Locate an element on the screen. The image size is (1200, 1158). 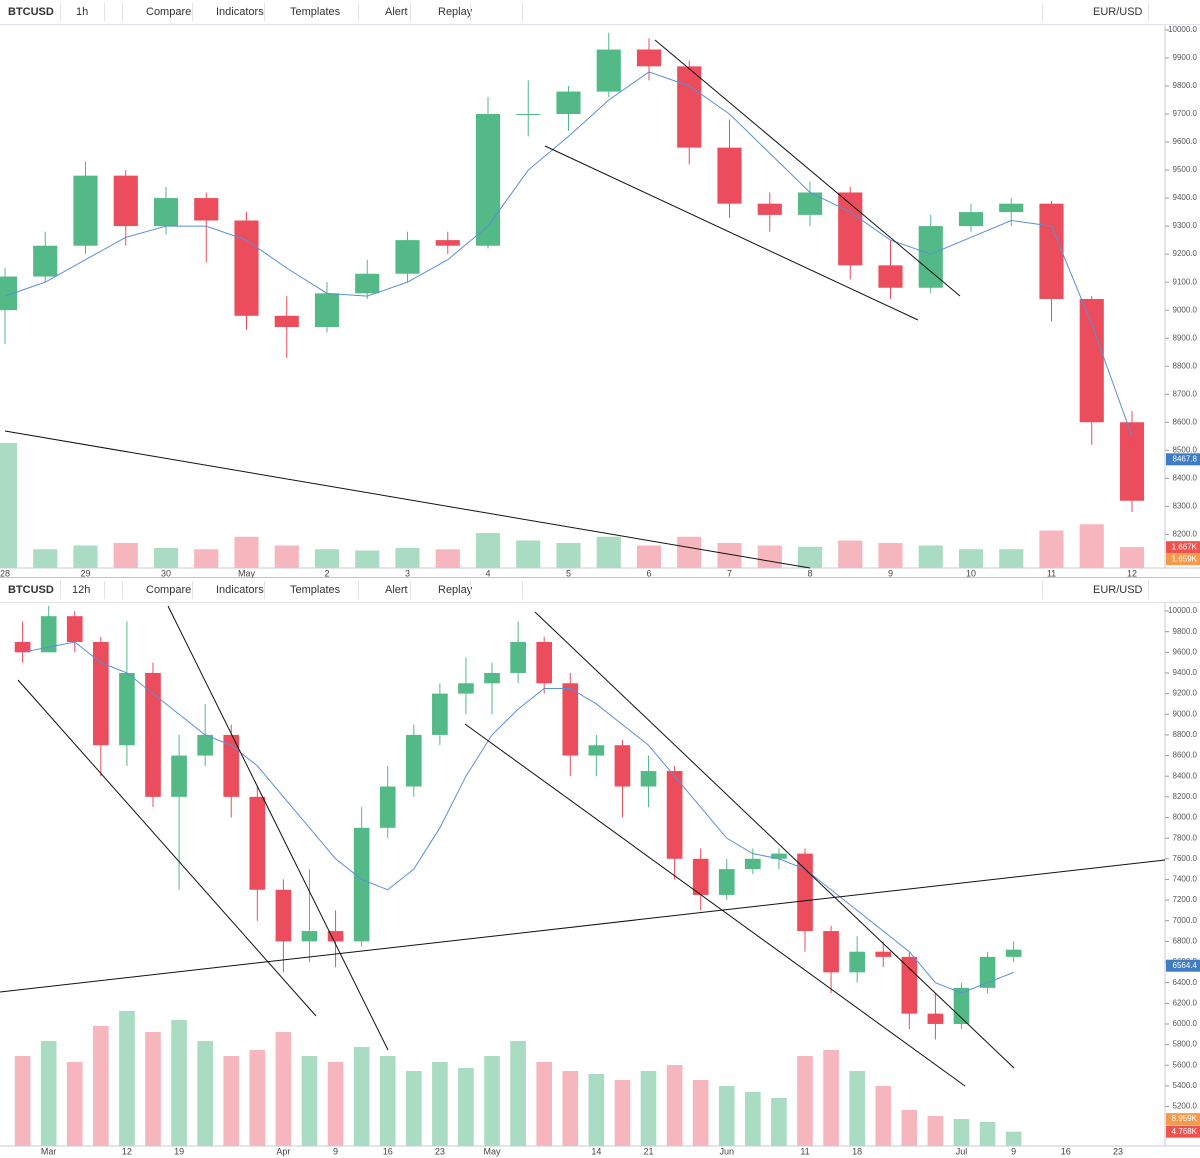
y-tick-label: 5400.0 is located at coordinates (1185, 1085).